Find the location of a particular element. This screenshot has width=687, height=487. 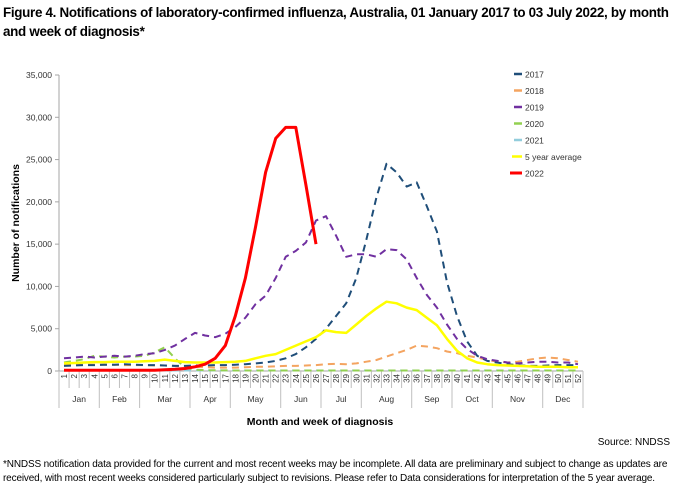

x-week-label: 40 is located at coordinates (457, 377).